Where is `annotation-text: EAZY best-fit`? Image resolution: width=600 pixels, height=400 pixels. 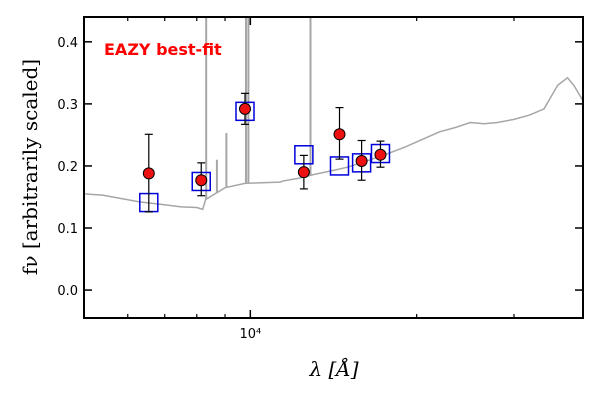
annotation-text: EAZY best-fit is located at coordinates (163, 49).